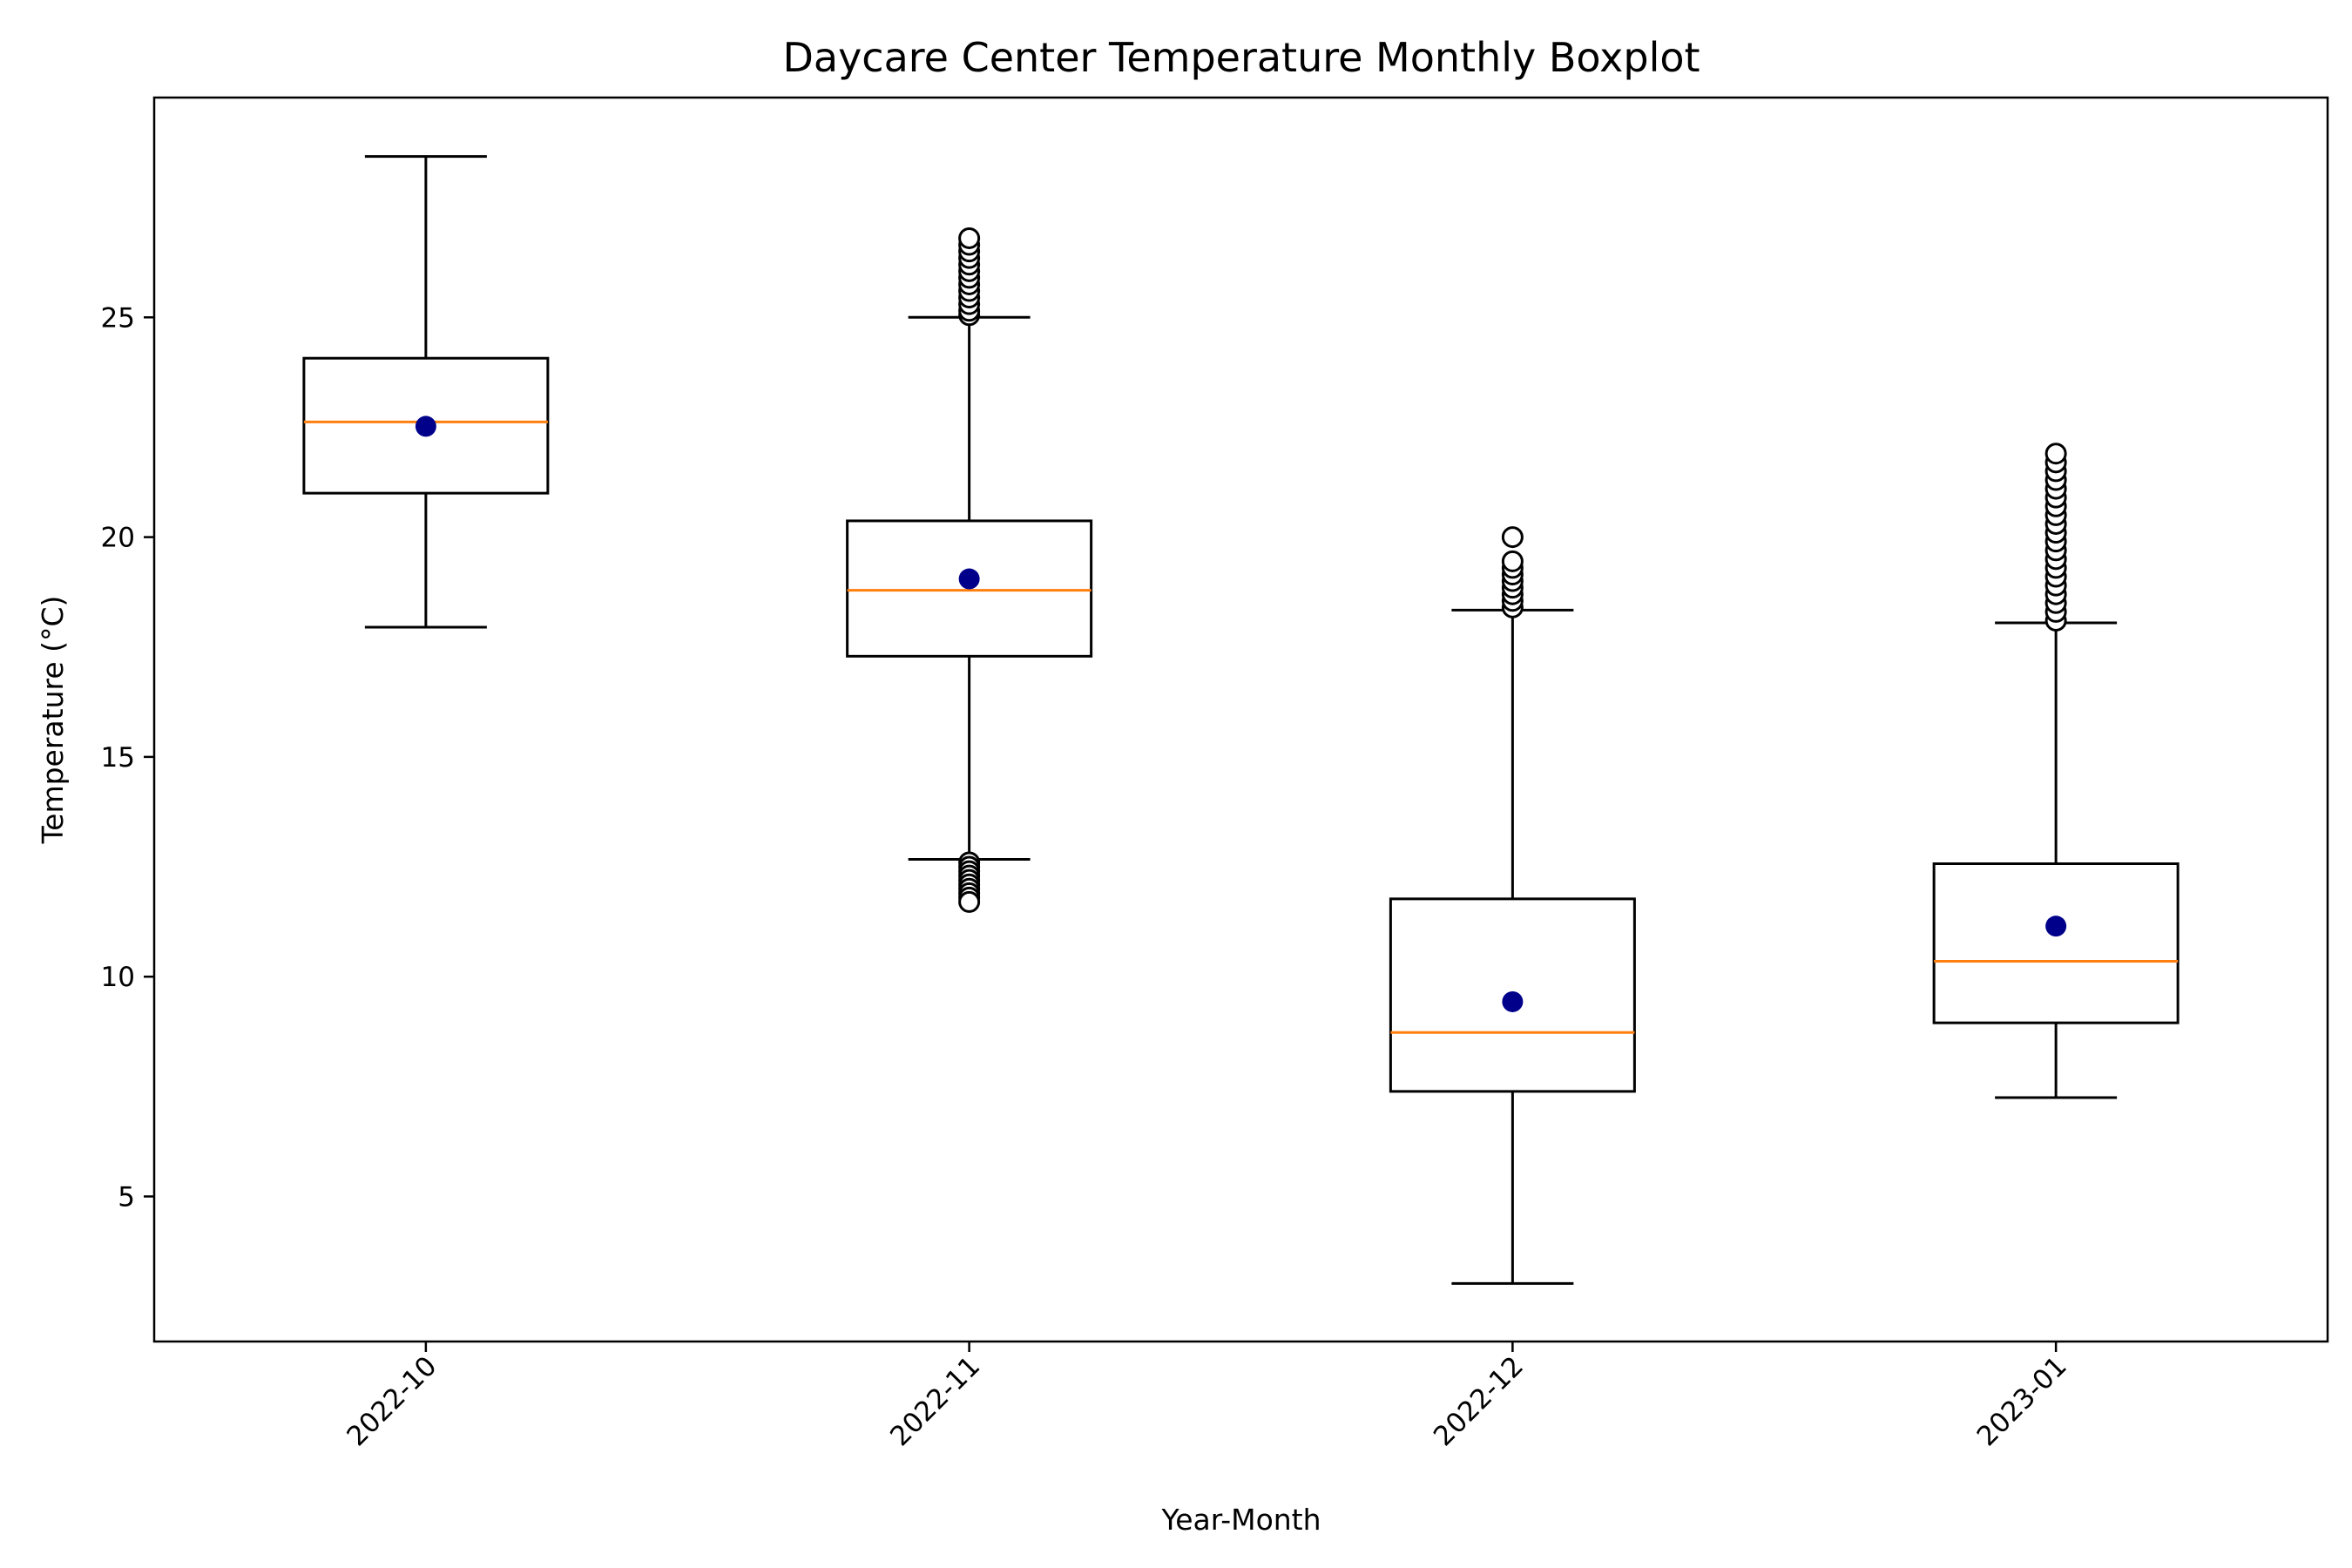 This screenshot has height=1568, width=2352. What do you see at coordinates (53, 721) in the screenshot?
I see `y-axis-label: Temperature (°C)` at bounding box center [53, 721].